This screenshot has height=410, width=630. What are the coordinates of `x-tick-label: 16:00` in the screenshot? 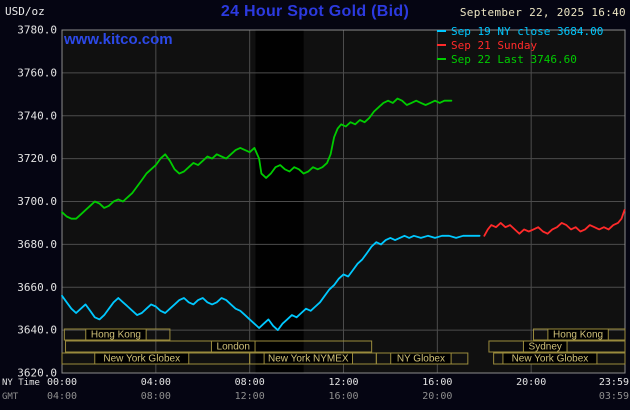 It's located at (437, 382).